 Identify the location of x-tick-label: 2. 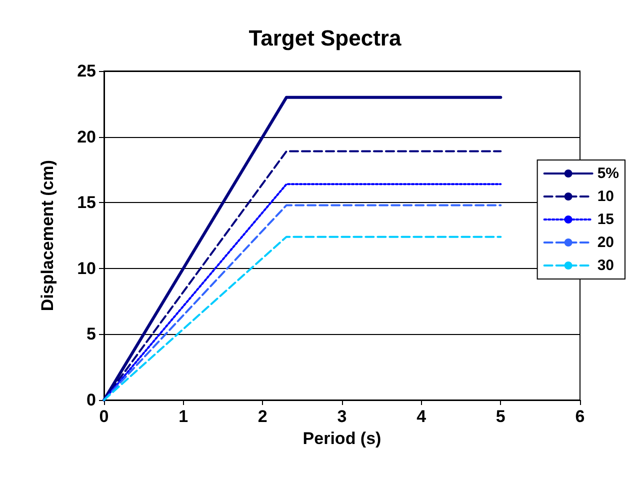
(263, 416).